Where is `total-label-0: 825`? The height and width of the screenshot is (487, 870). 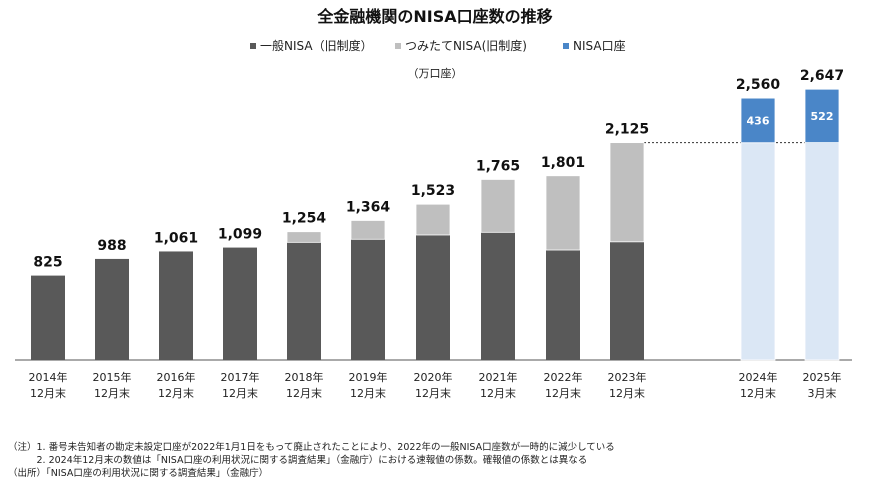
total-label-0: 825 is located at coordinates (47, 263).